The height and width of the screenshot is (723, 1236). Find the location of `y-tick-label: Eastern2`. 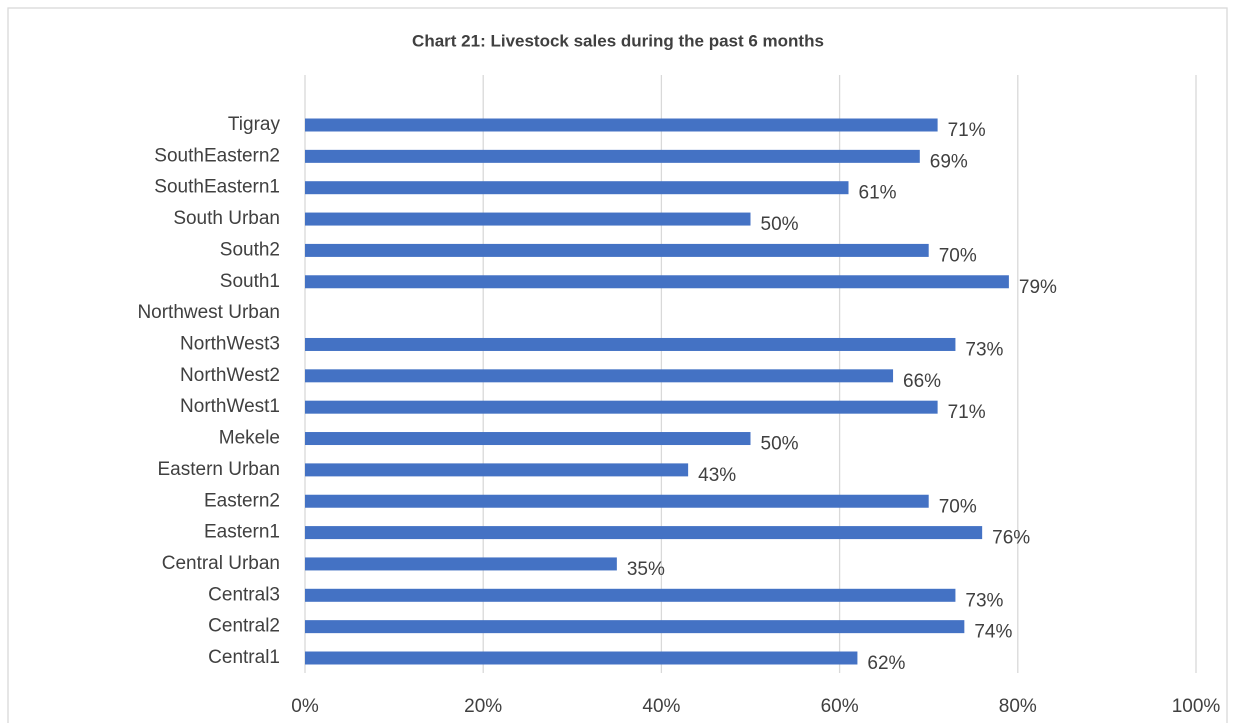

y-tick-label: Eastern2 is located at coordinates (242, 500).